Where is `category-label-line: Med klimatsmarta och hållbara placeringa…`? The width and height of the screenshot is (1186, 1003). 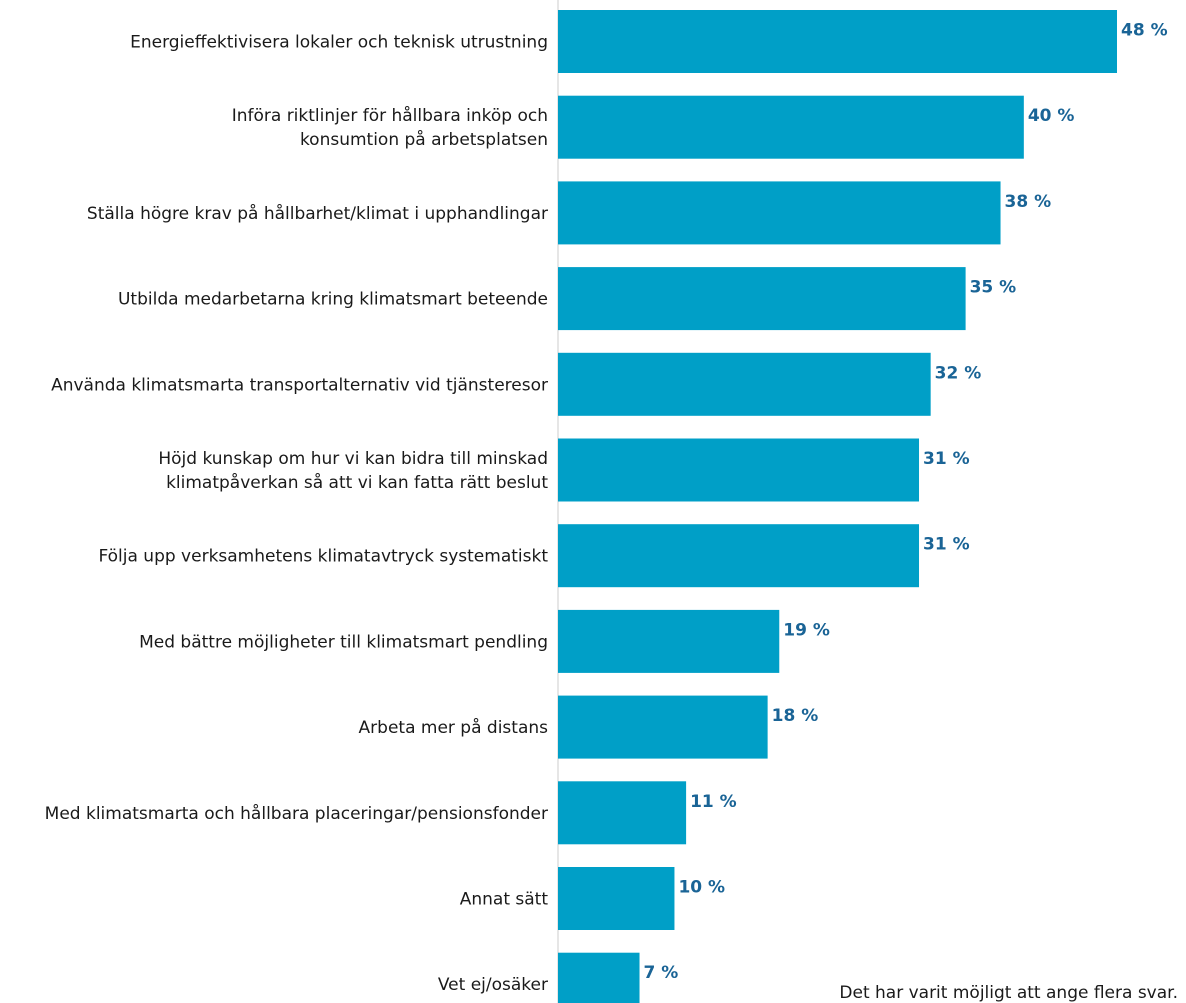 category-label-line: Med klimatsmarta och hållbara placeringa… is located at coordinates (296, 813).